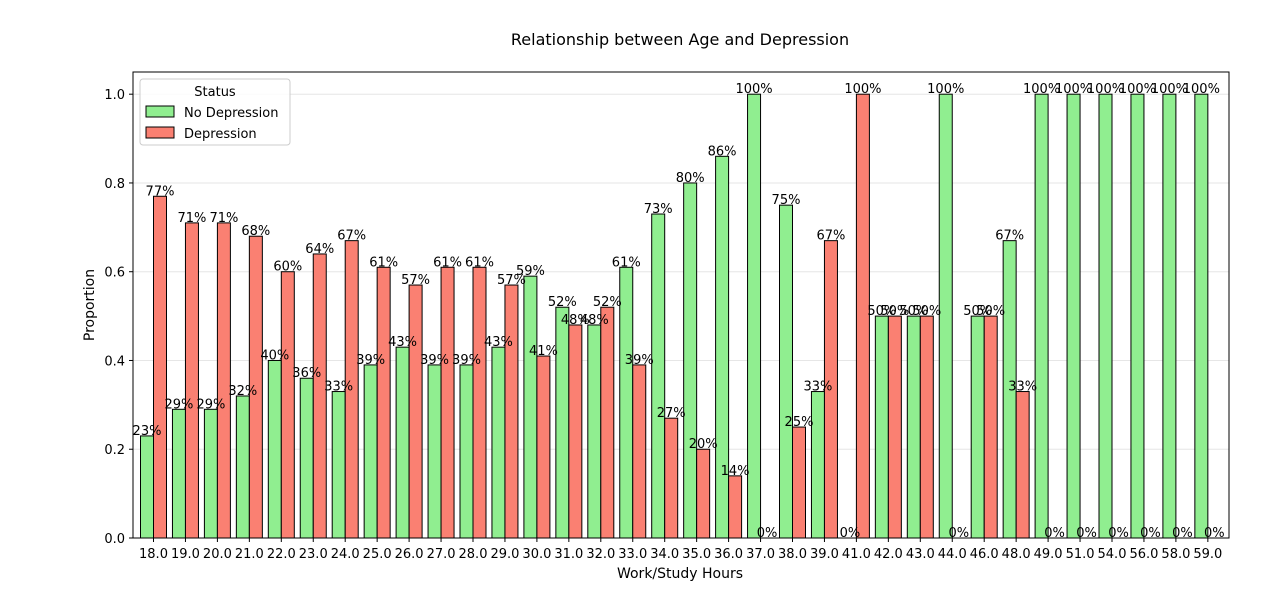 This screenshot has width=1280, height=612. What do you see at coordinates (1175, 554) in the screenshot?
I see `x-tick-label: 58.0` at bounding box center [1175, 554].